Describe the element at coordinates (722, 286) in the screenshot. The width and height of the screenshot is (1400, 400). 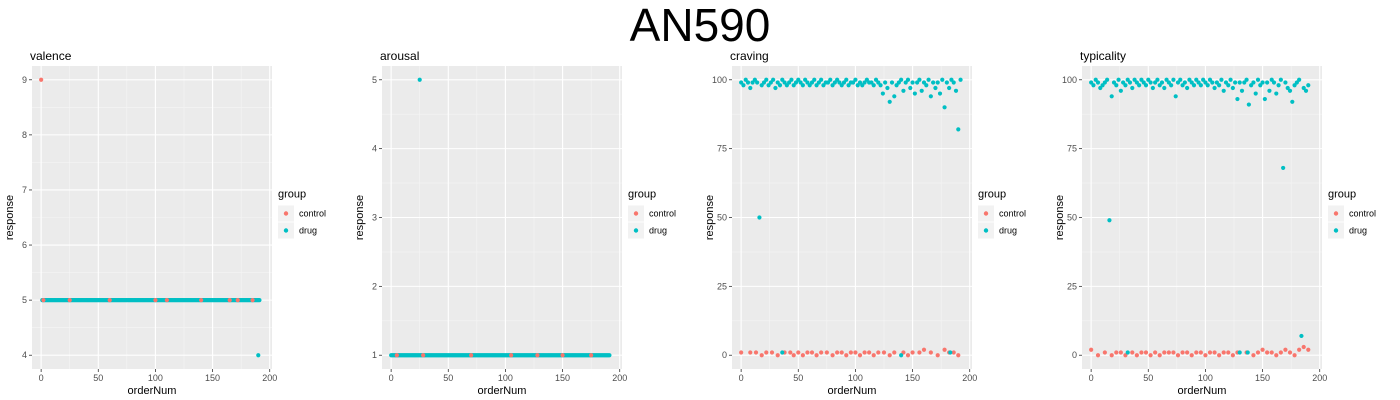
I see `tick-label-y: 25` at that location.